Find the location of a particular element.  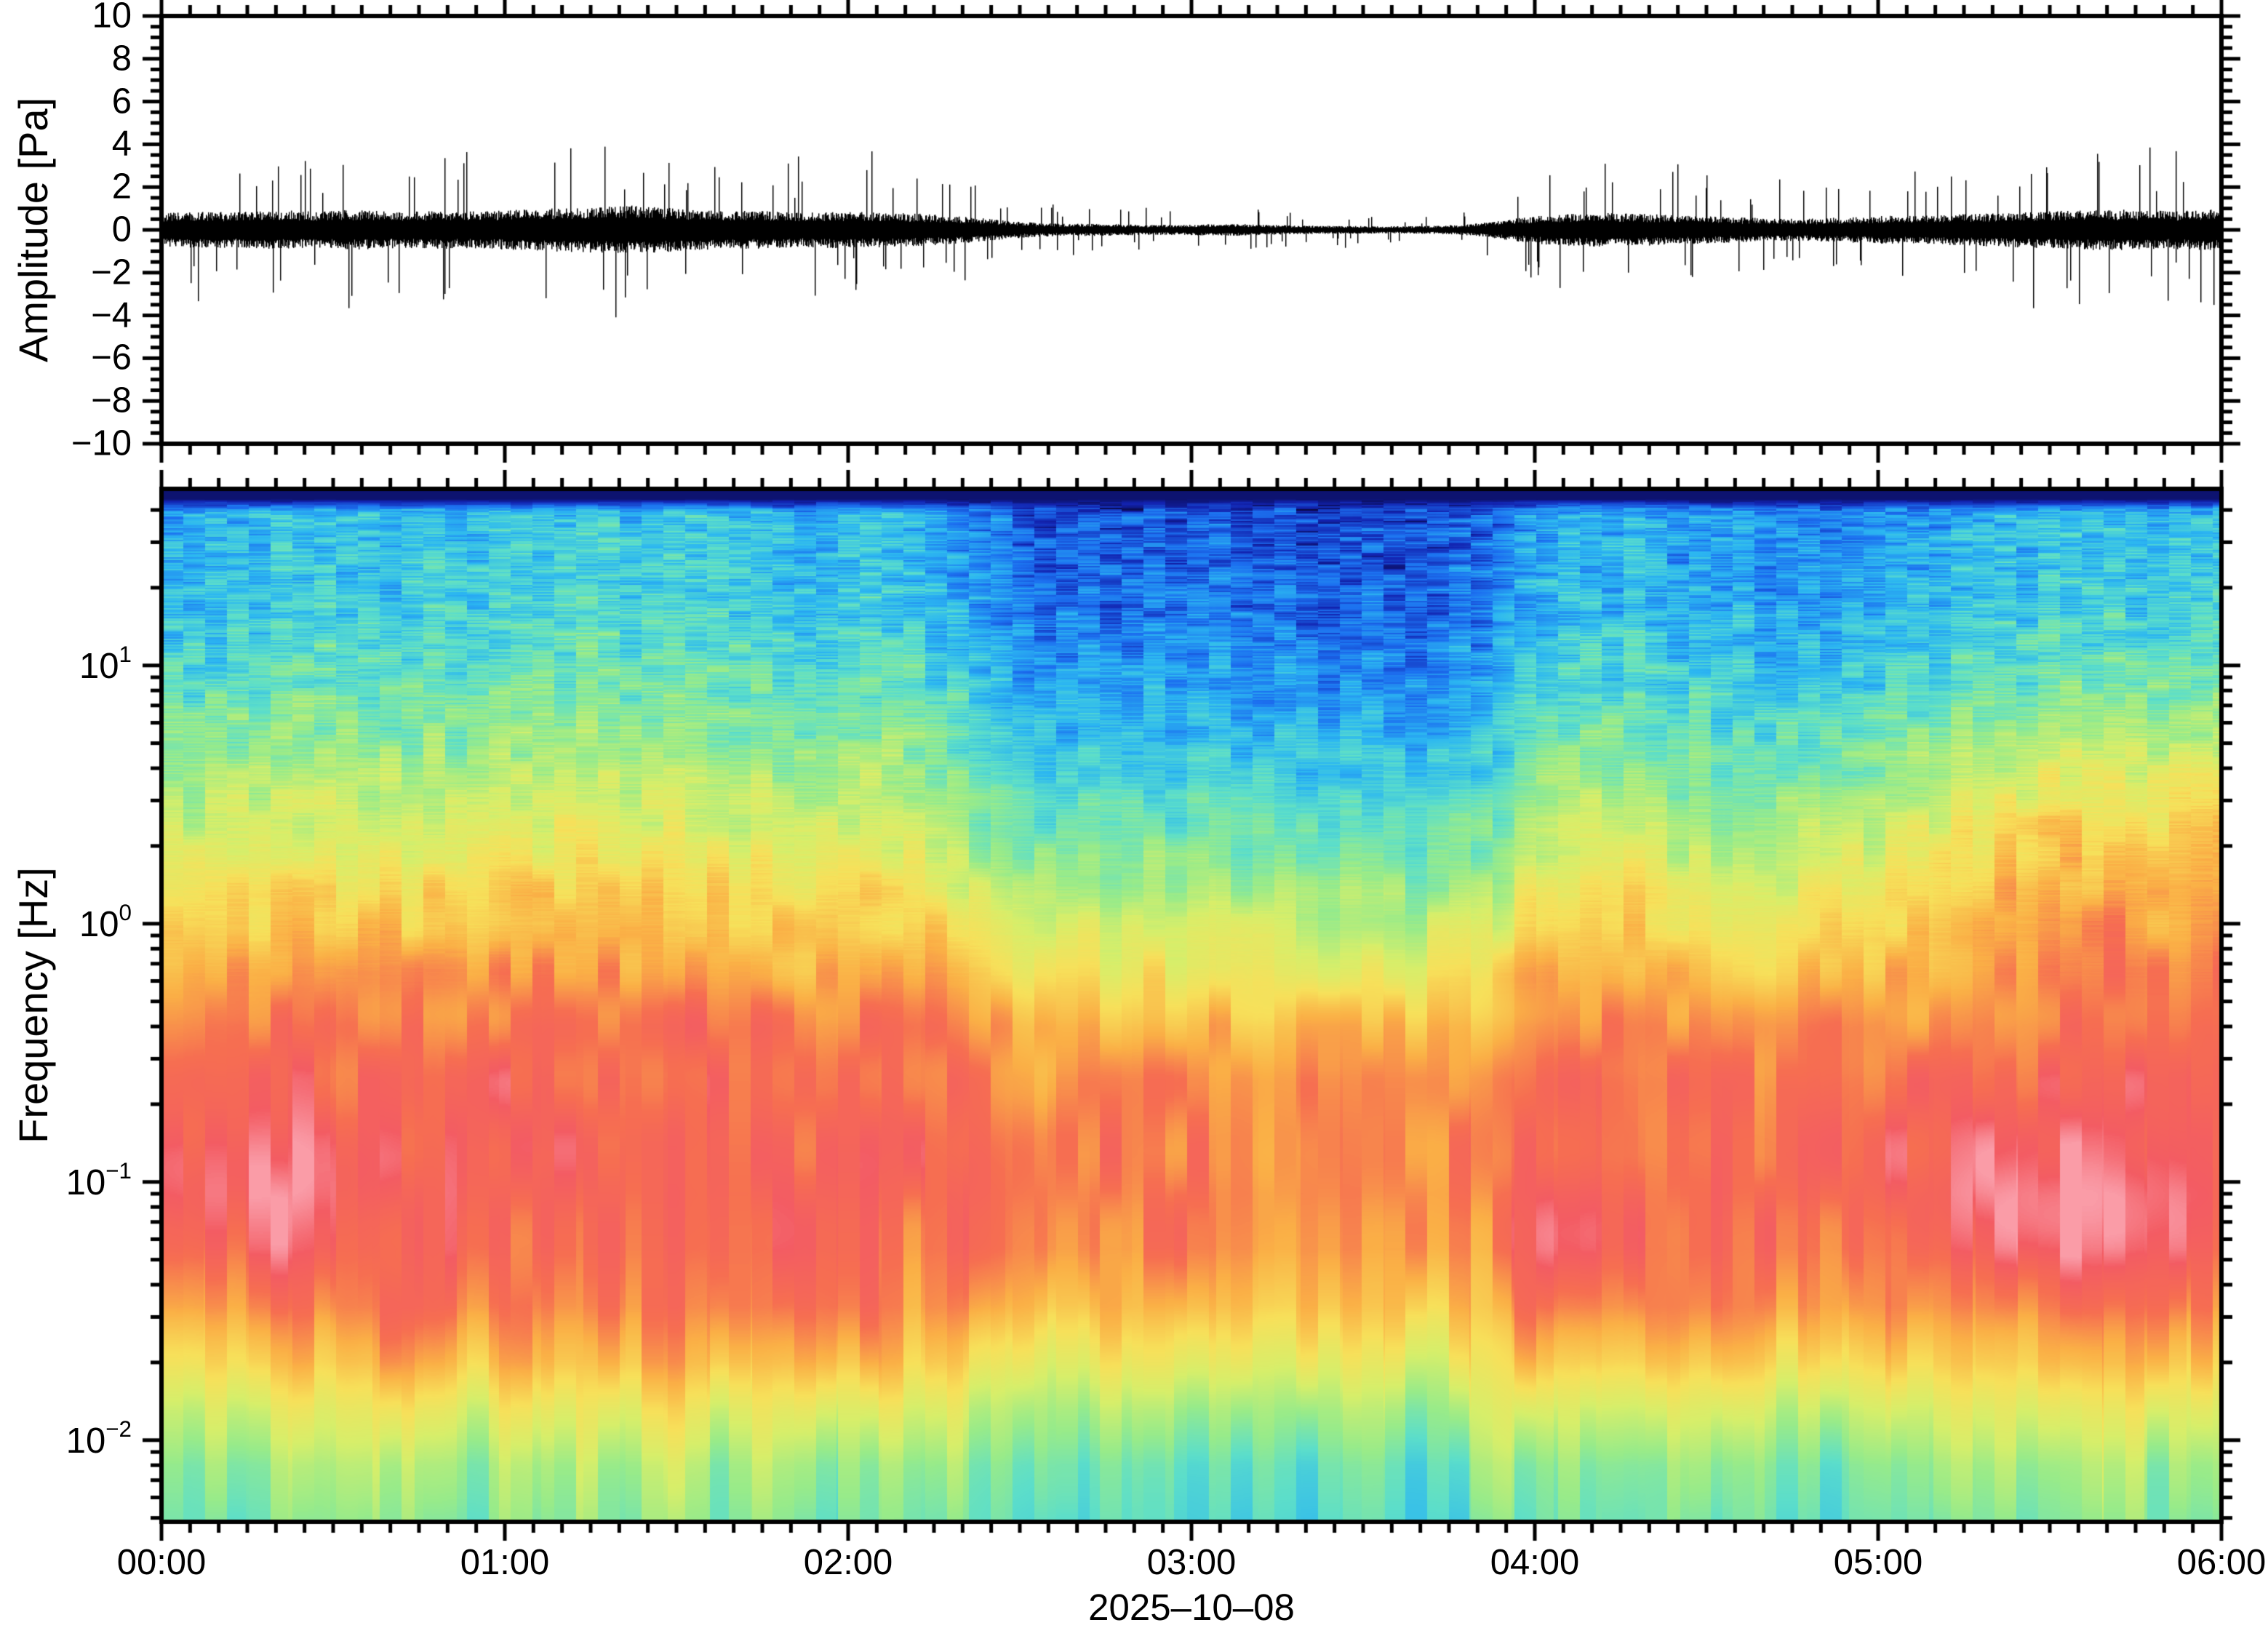

amplitude-tick-label: 4 is located at coordinates (121, 144).